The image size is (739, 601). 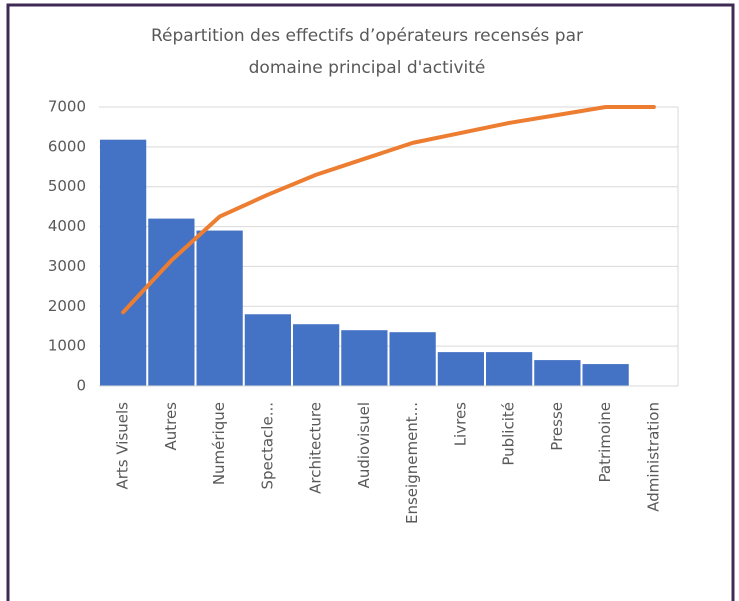 What do you see at coordinates (67, 146) in the screenshot?
I see `y-tick-label: 6000` at bounding box center [67, 146].